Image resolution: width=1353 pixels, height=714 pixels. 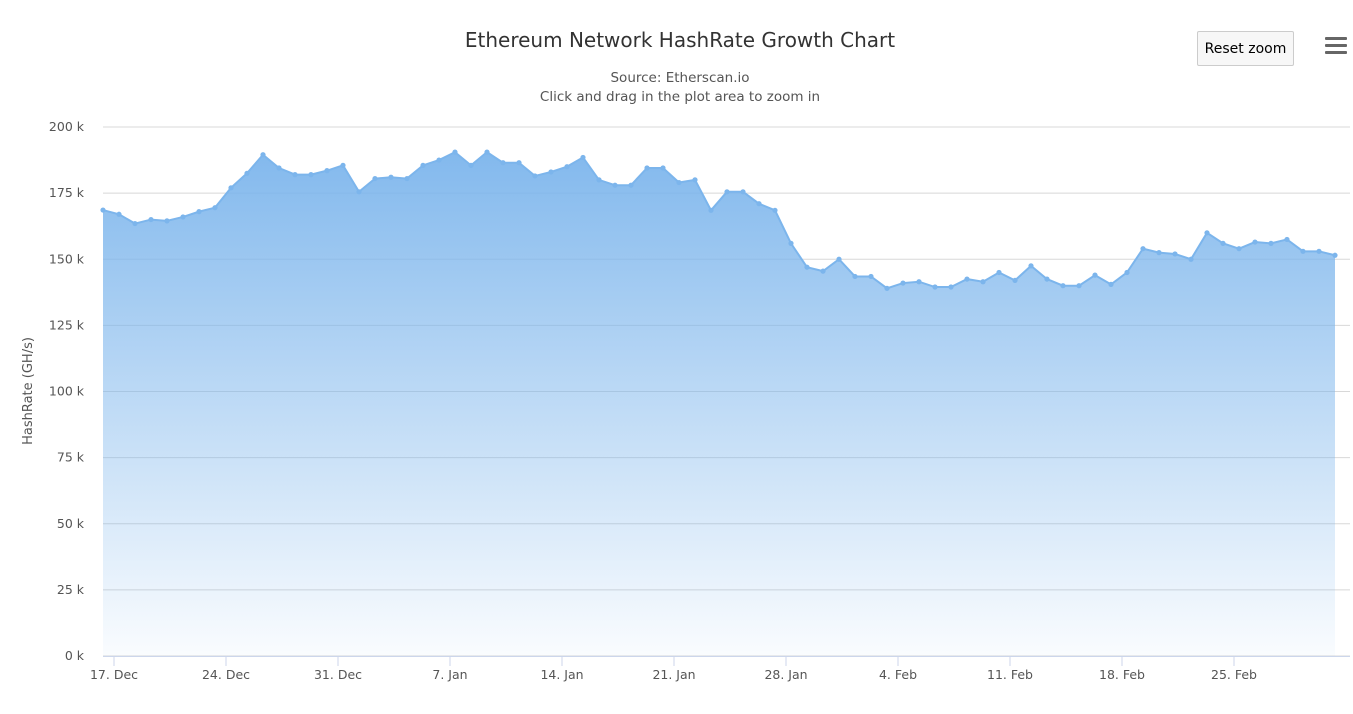 I want to click on x-tick-label: 18. Feb, so click(x=1122, y=674).